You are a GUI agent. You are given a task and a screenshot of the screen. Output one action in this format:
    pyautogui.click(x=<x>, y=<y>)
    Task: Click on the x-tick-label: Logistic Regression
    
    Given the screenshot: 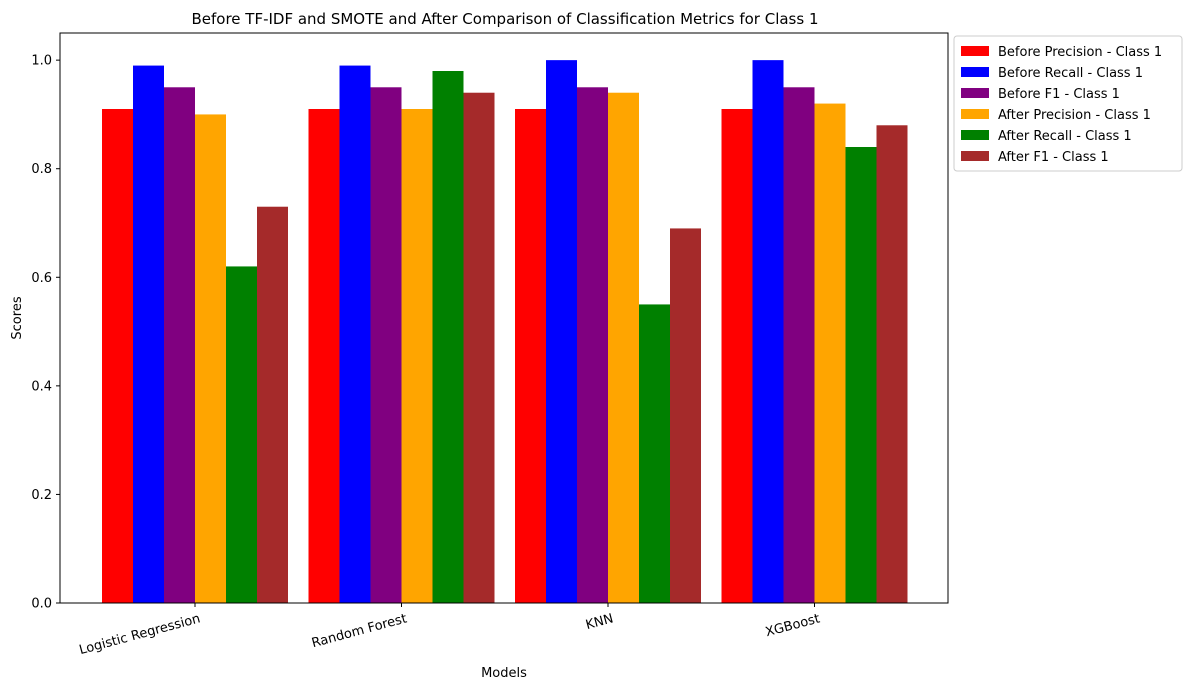 What is the action you would take?
    pyautogui.click(x=140, y=634)
    